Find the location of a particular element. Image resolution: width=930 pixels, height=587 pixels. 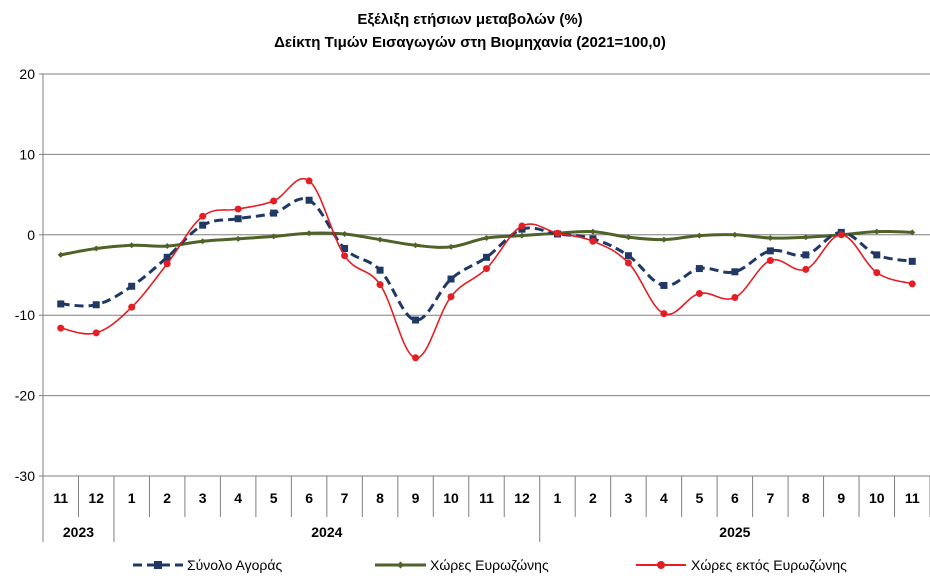

legend-item-non-eurozone: Χώρες εκτός Ευρωζώνης is located at coordinates (741, 565).